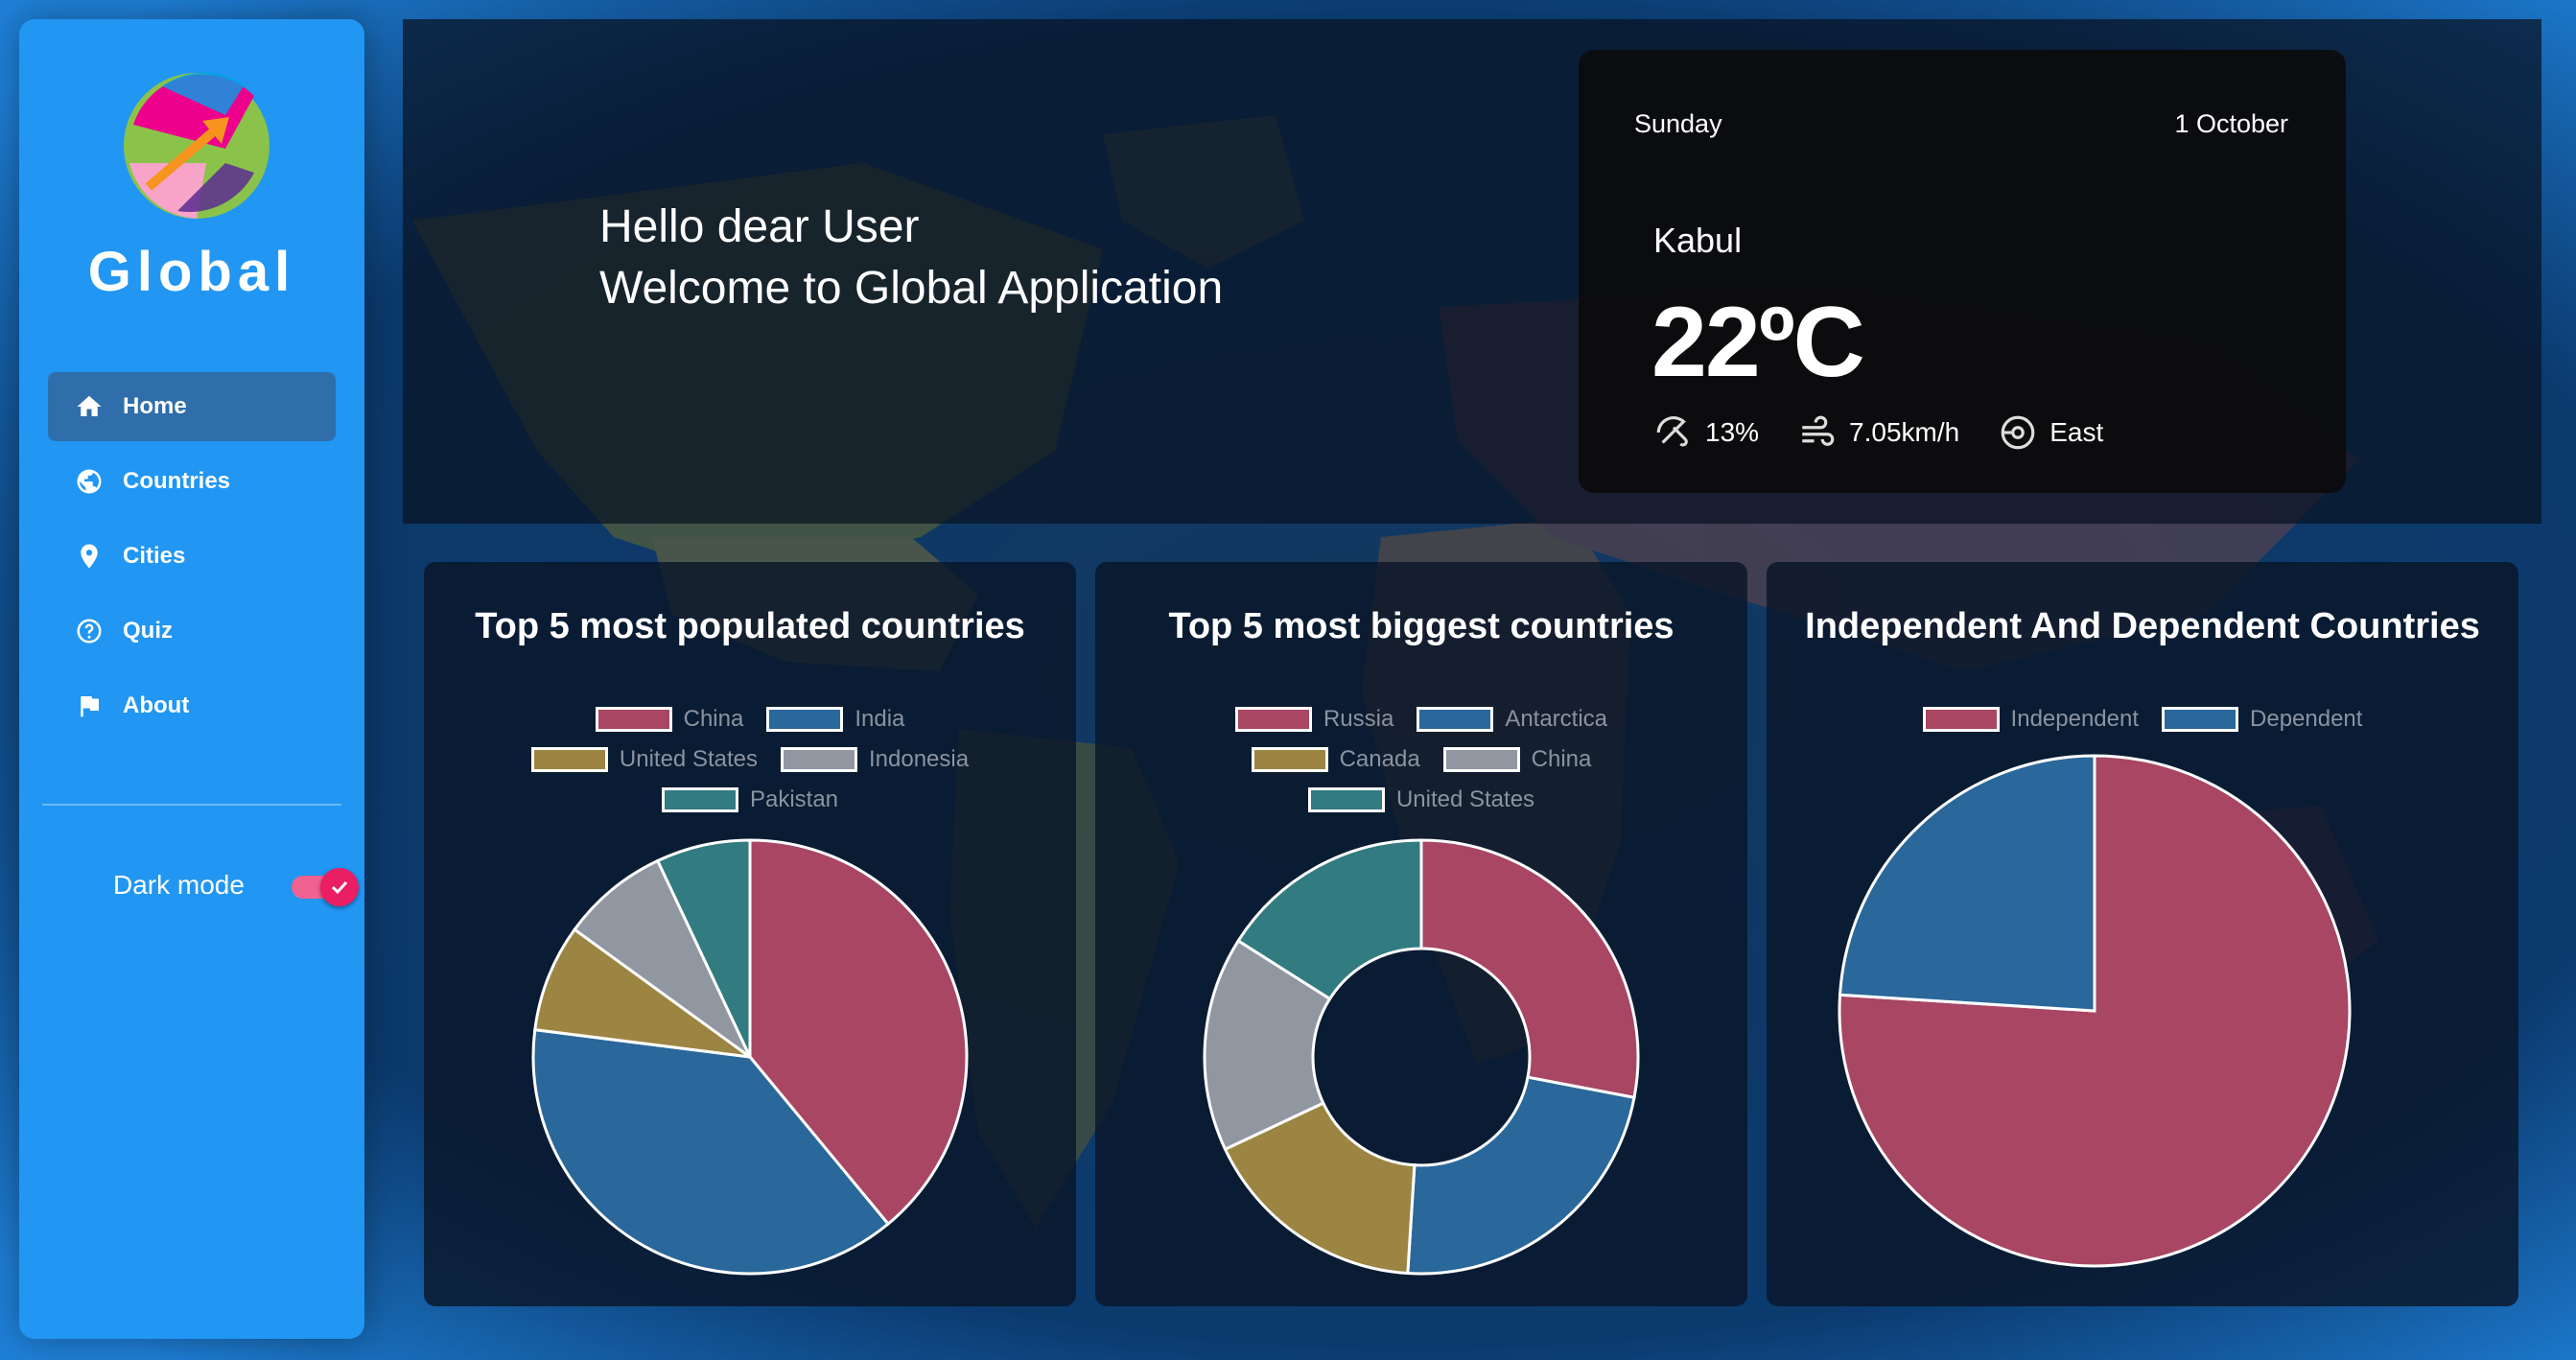 This screenshot has width=2576, height=1360. I want to click on chart-legend: Russia Antarctica Canada China United States, so click(1421, 766).